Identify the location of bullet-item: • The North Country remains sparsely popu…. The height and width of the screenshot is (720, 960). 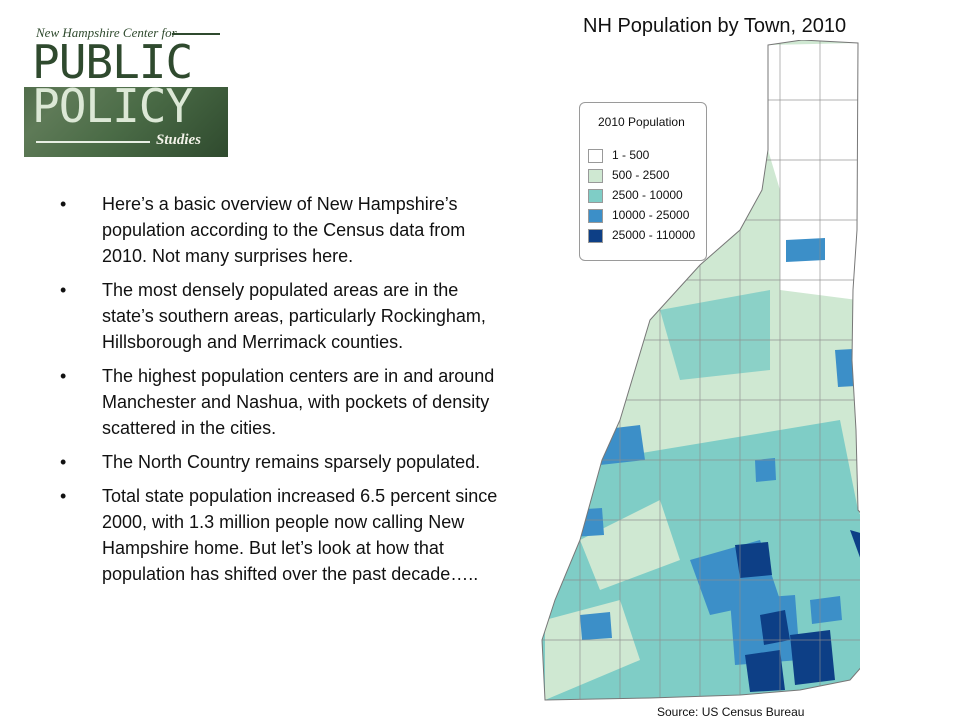
(285, 462).